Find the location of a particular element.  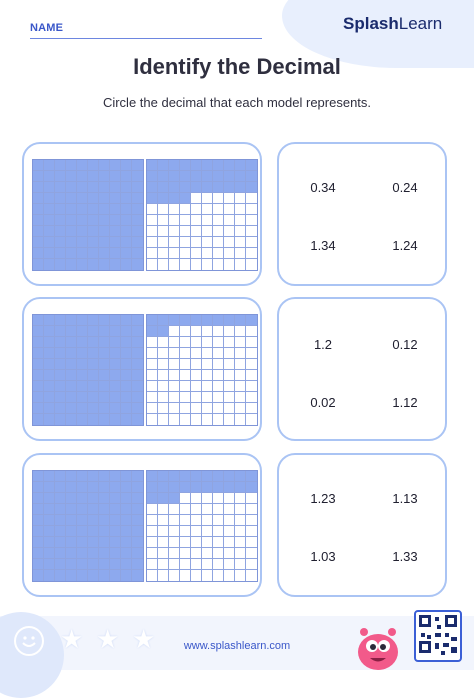

choice-option: 1.24 is located at coordinates (405, 245).